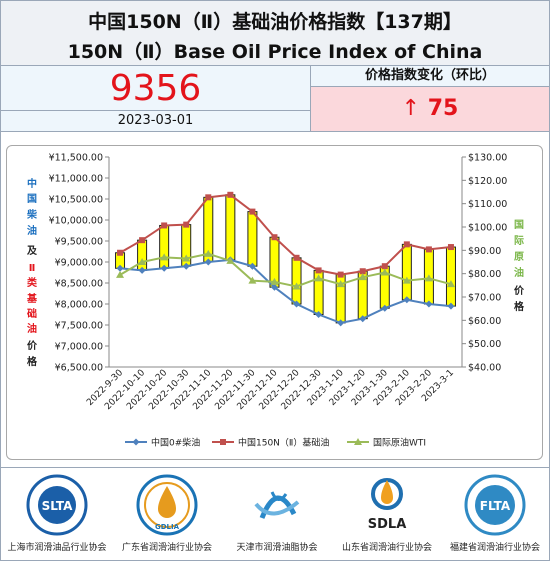 The height and width of the screenshot is (561, 550). Describe the element at coordinates (79, 242) in the screenshot. I see `left-tick-label: ¥9,500.00` at that location.